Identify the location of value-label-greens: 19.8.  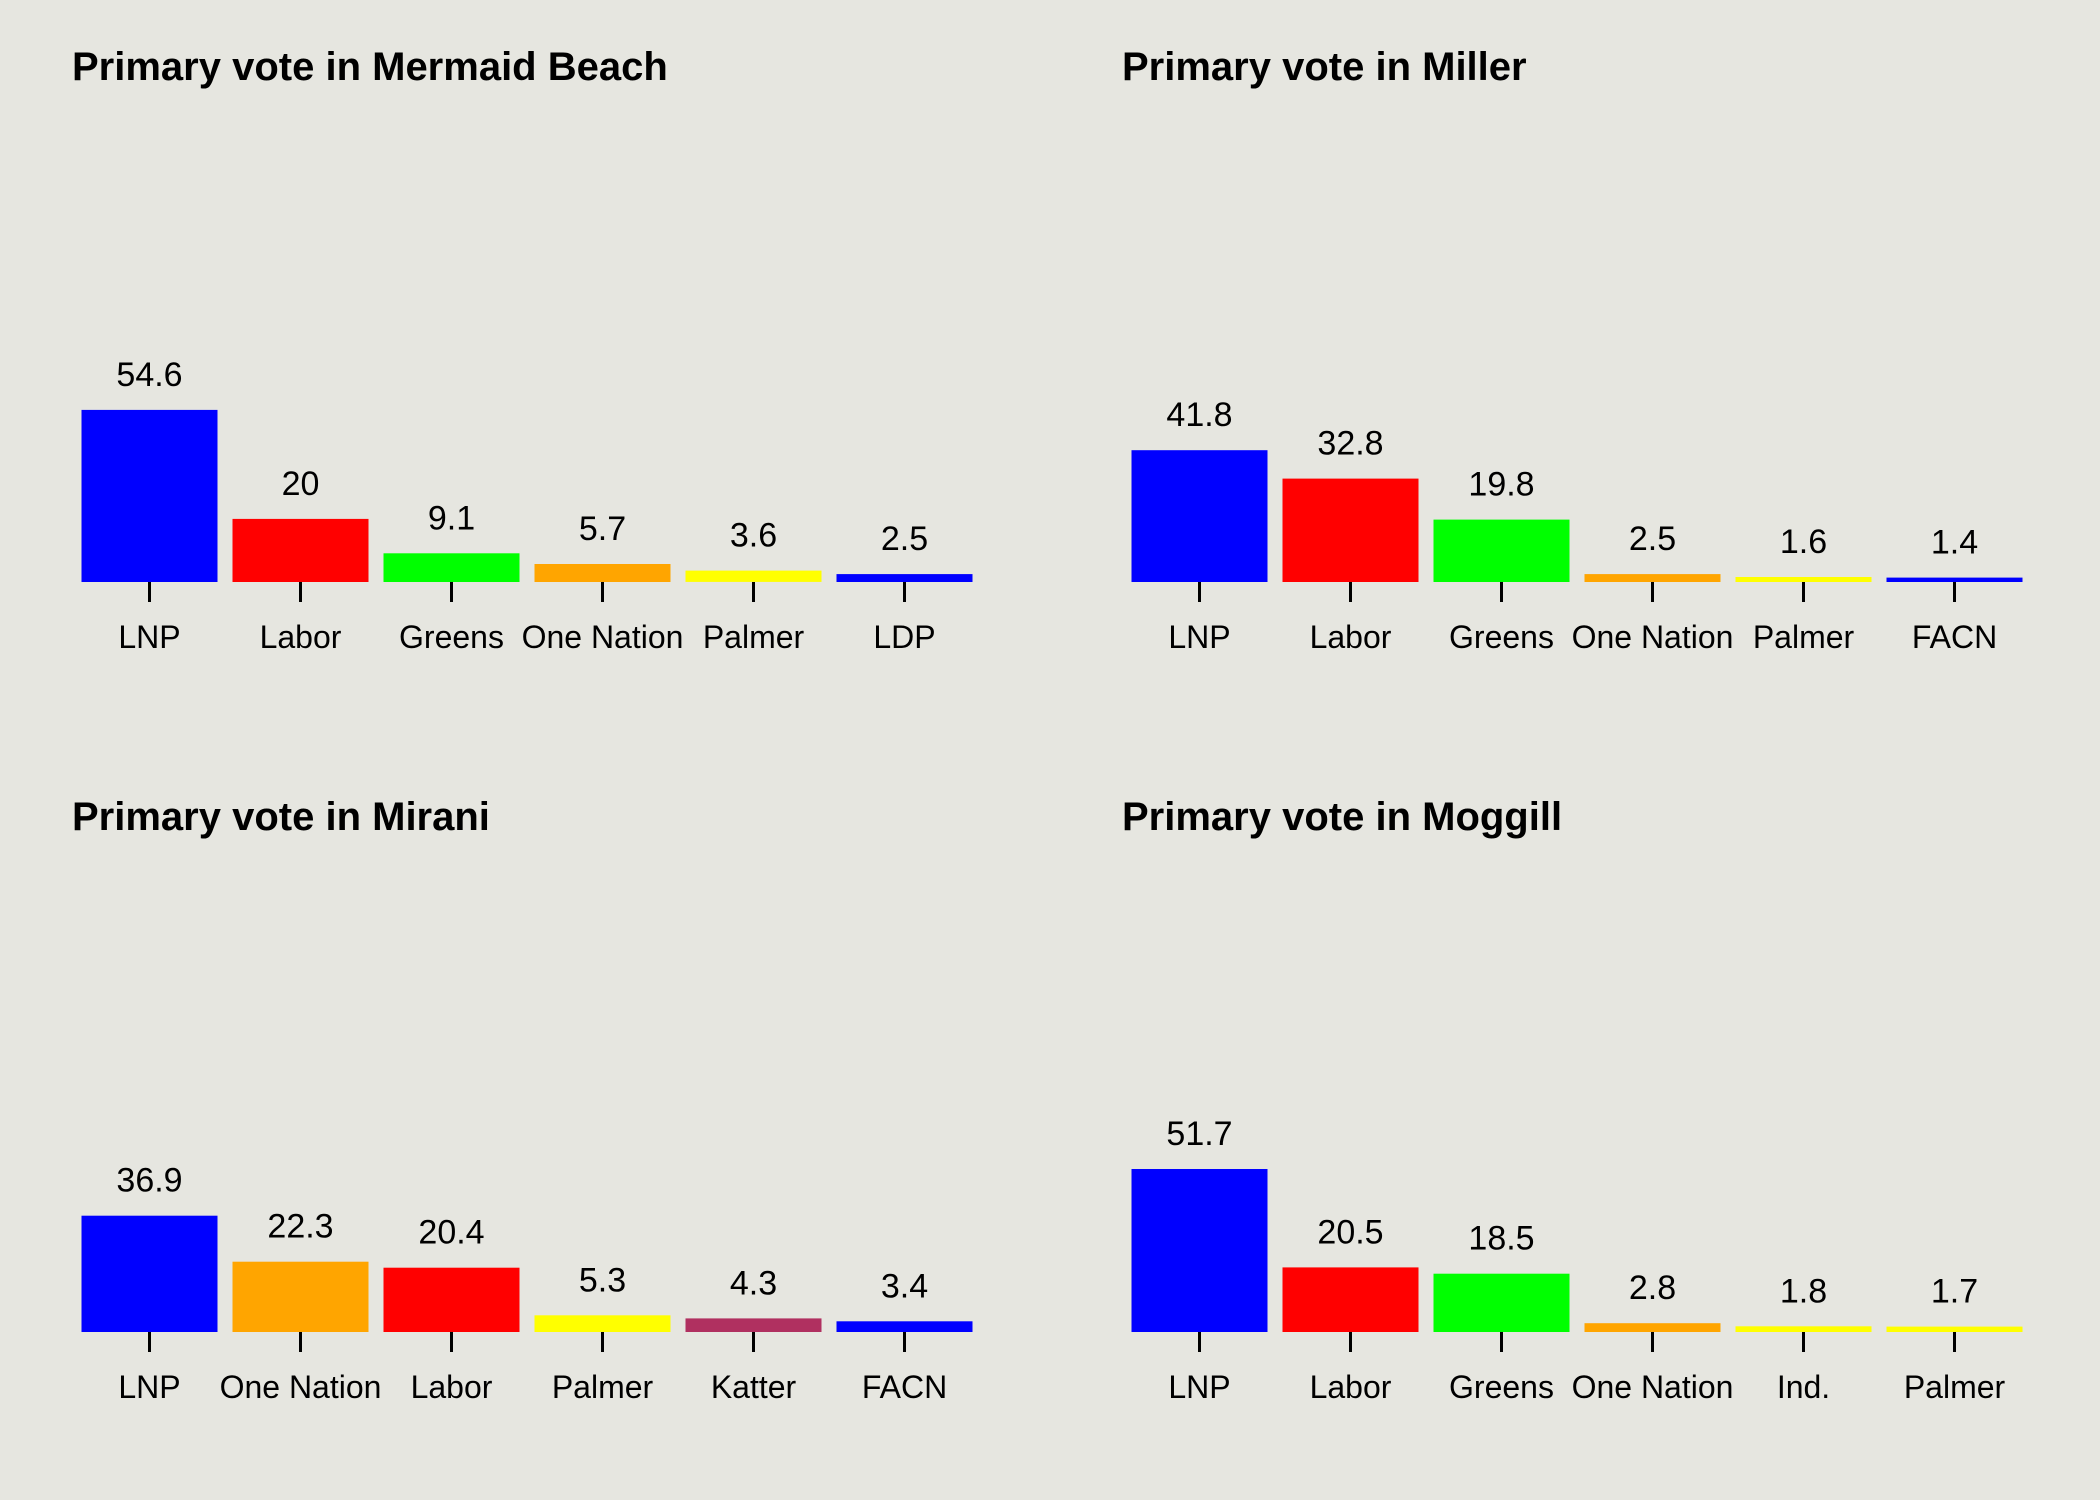
(1501, 485).